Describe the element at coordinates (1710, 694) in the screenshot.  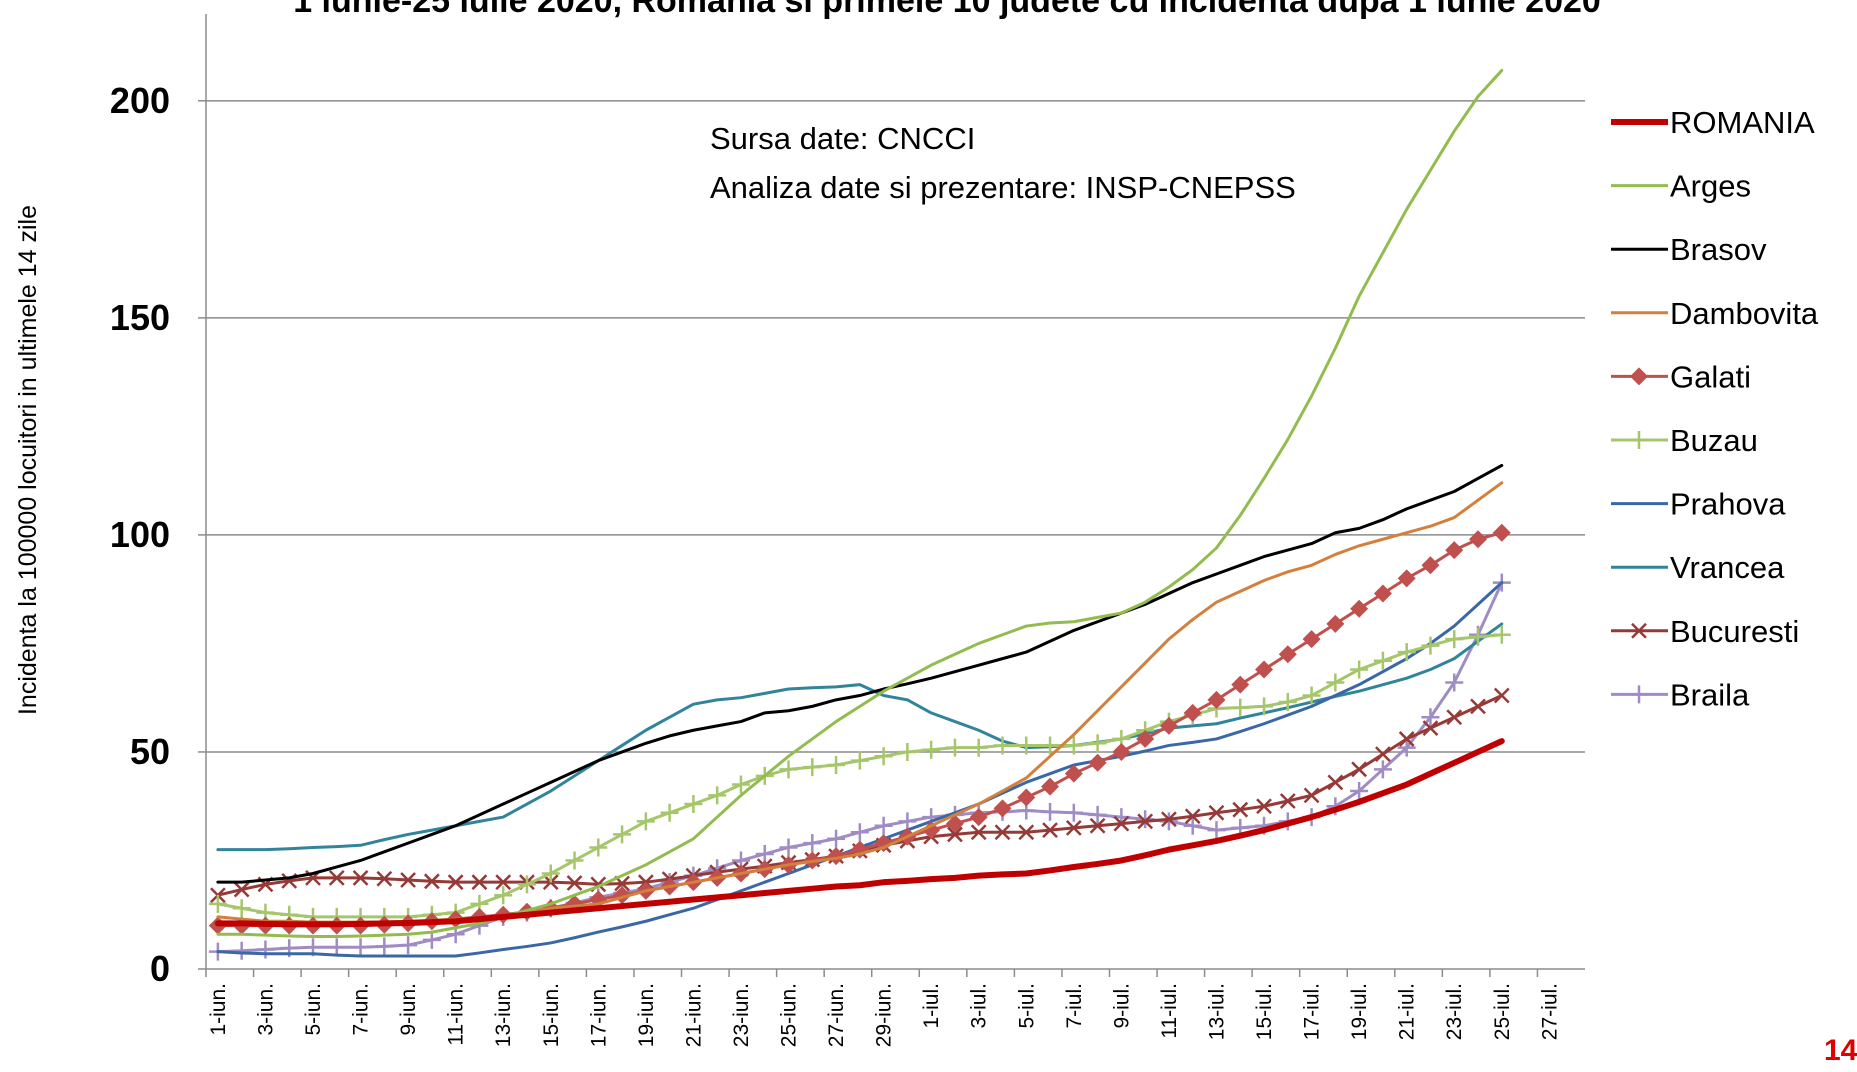
I see `legend-label: Braila` at that location.